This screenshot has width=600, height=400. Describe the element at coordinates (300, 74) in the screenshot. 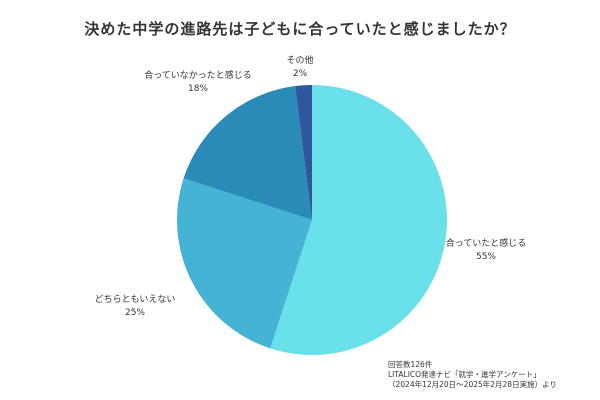

I see `slice-value-label: 2%` at that location.